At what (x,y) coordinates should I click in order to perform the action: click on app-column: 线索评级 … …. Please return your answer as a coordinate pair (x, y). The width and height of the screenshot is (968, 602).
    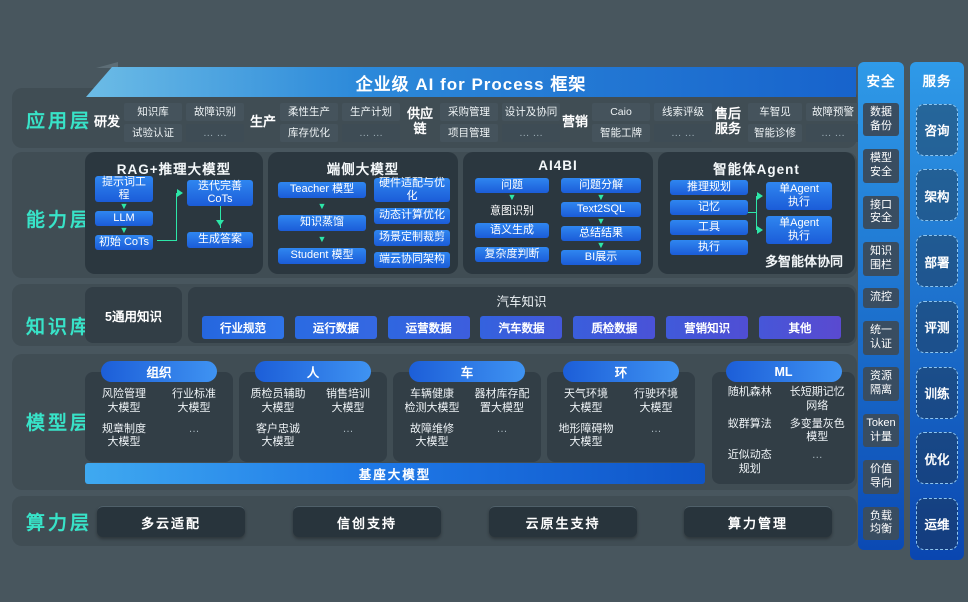
    Looking at the image, I should click on (683, 122).